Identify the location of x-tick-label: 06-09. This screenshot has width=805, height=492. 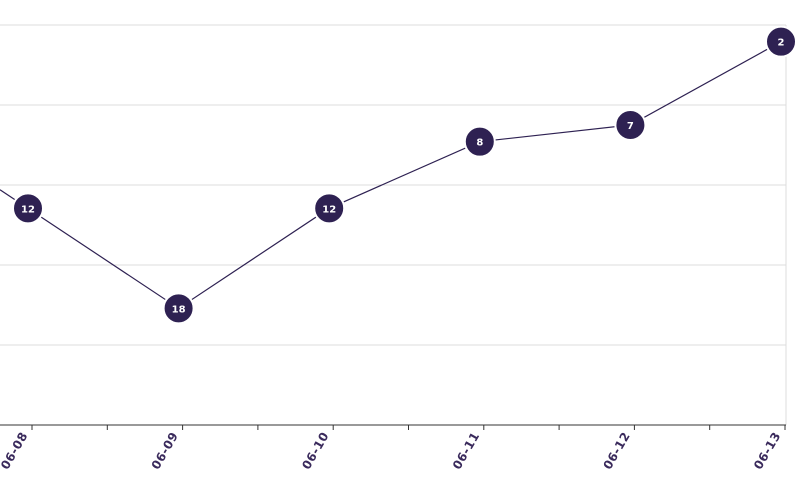
(165, 451).